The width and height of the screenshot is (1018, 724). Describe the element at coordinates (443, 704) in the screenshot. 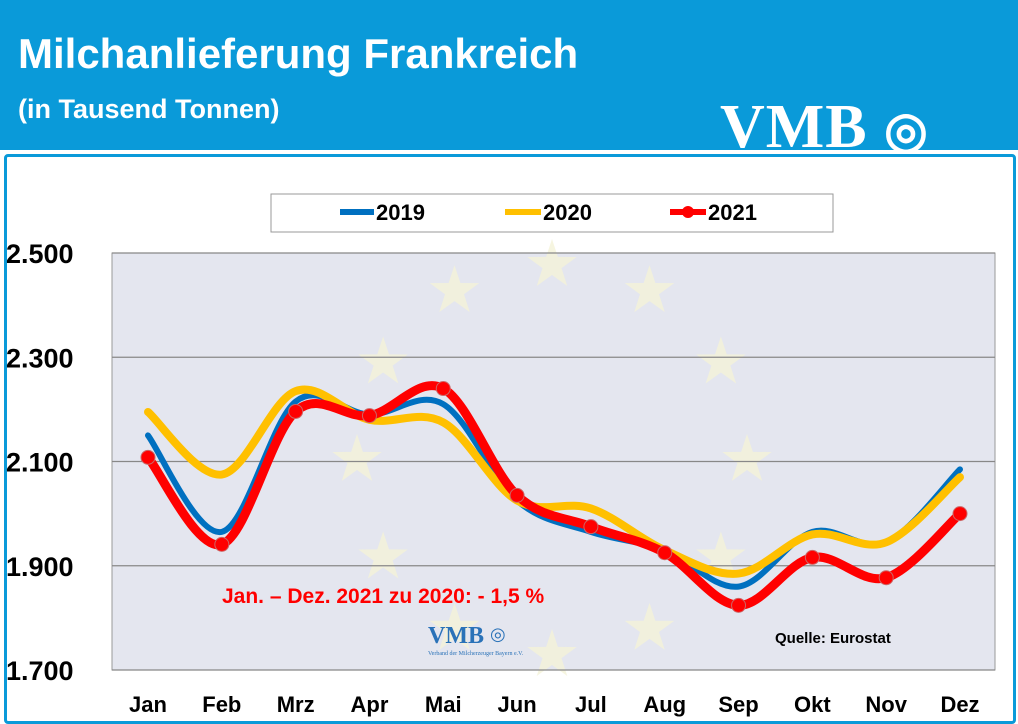

I see `x-tick-label: Mai` at that location.